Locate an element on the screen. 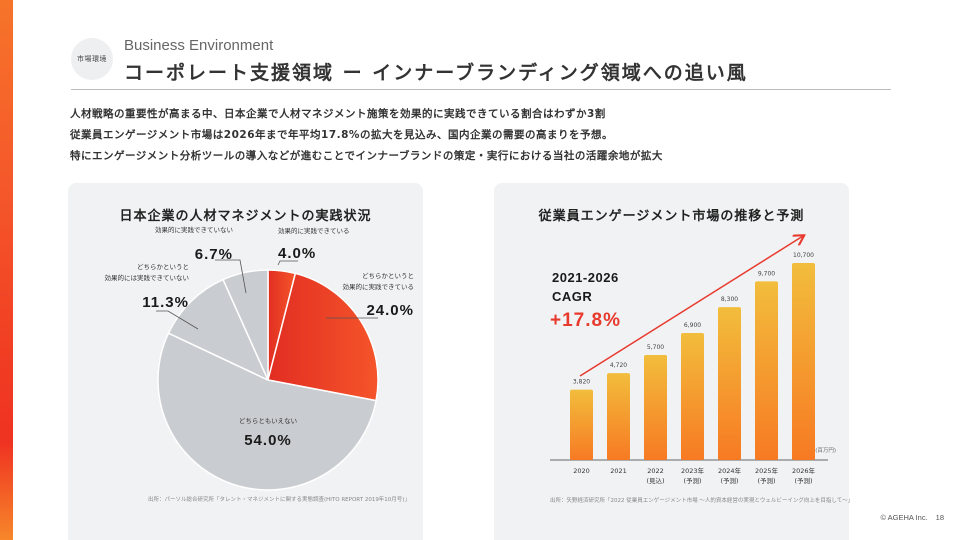  bar-chart-title: 従業員エンゲージメント市場の推移と予測 is located at coordinates (671, 216).